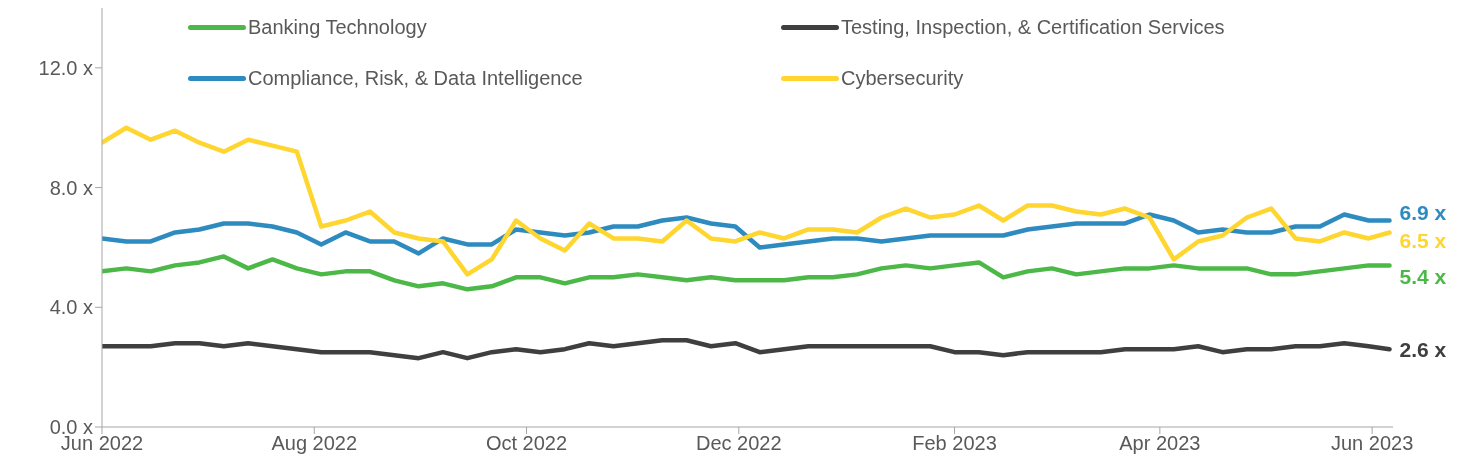  What do you see at coordinates (314, 443) in the screenshot?
I see `x-tick-label: Aug 2022` at bounding box center [314, 443].